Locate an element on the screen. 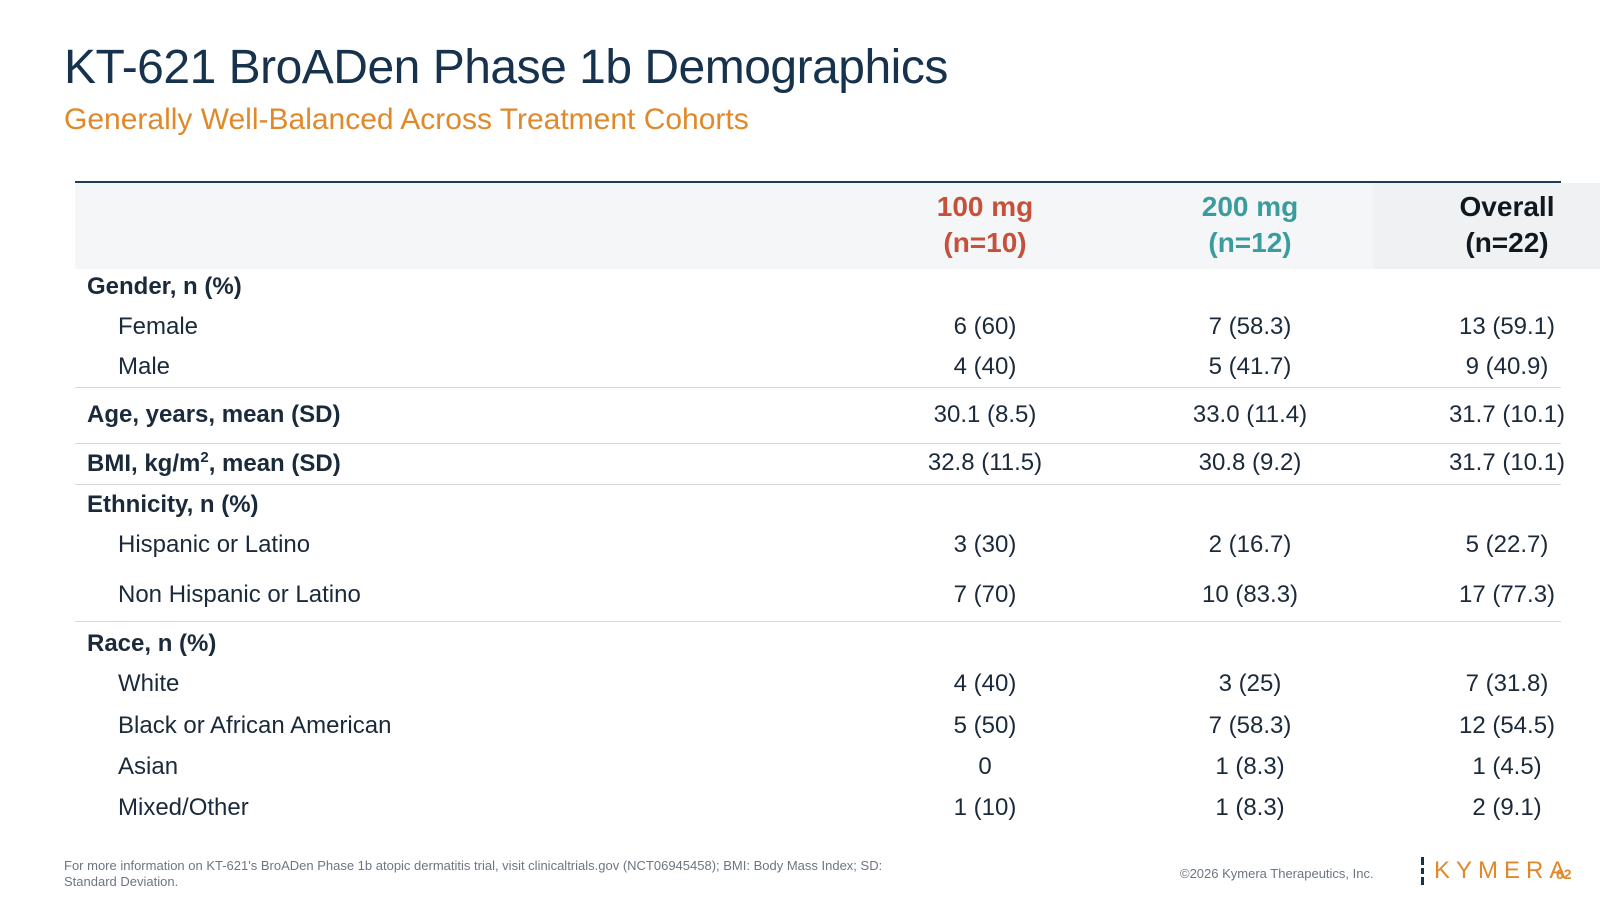  row-label: Non Hispanic or Latino is located at coordinates (239, 594).